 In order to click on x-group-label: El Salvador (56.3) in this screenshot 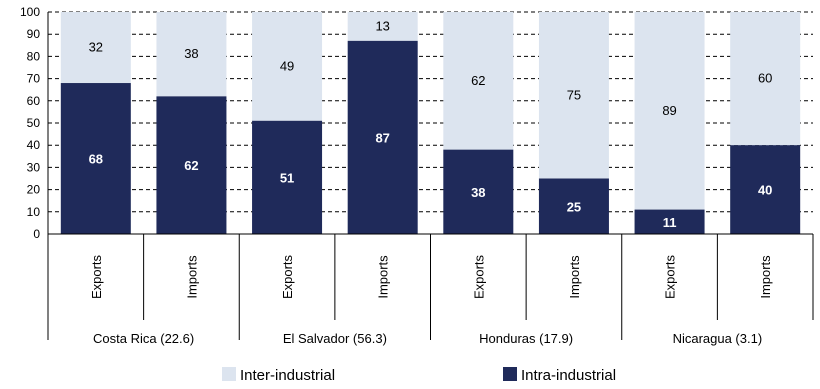, I will do `click(335, 338)`.